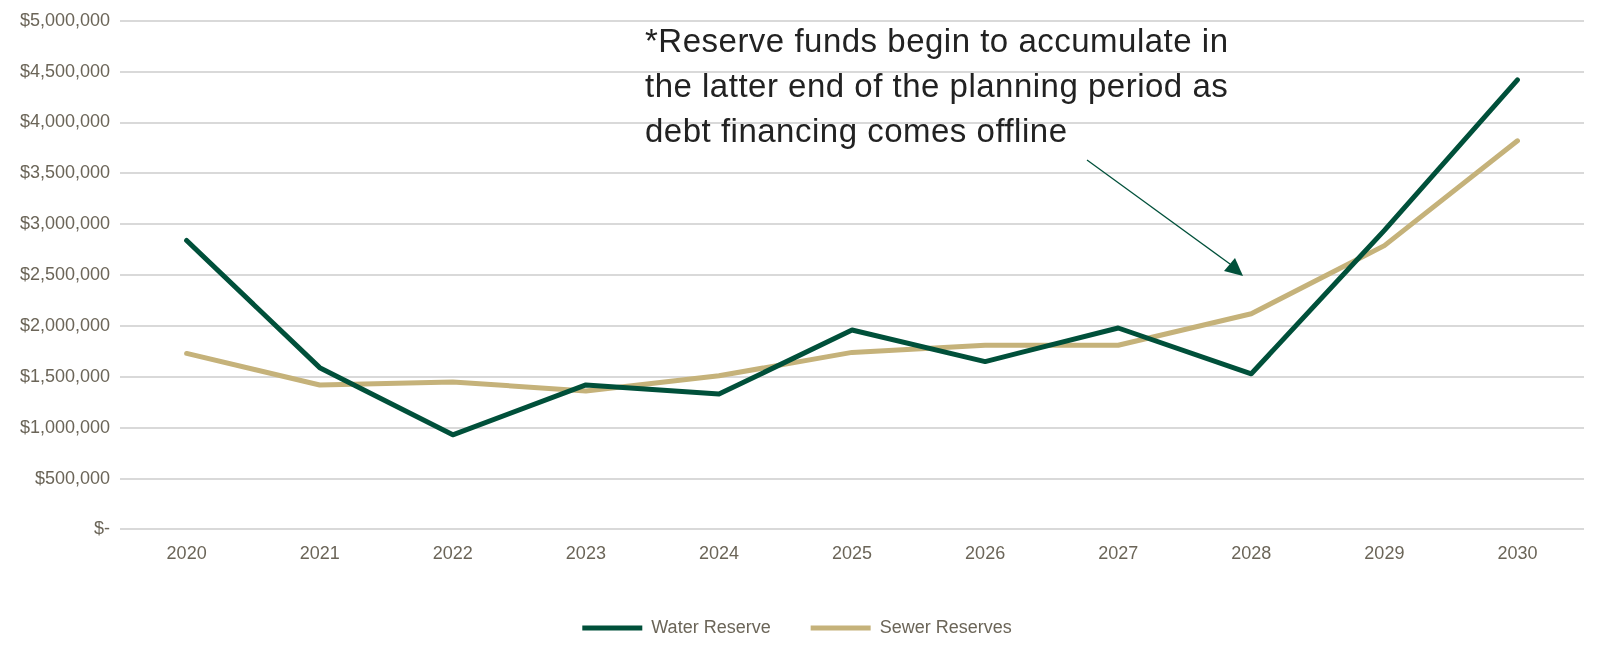  What do you see at coordinates (319, 553) in the screenshot?
I see `x-tick-label: 2021` at bounding box center [319, 553].